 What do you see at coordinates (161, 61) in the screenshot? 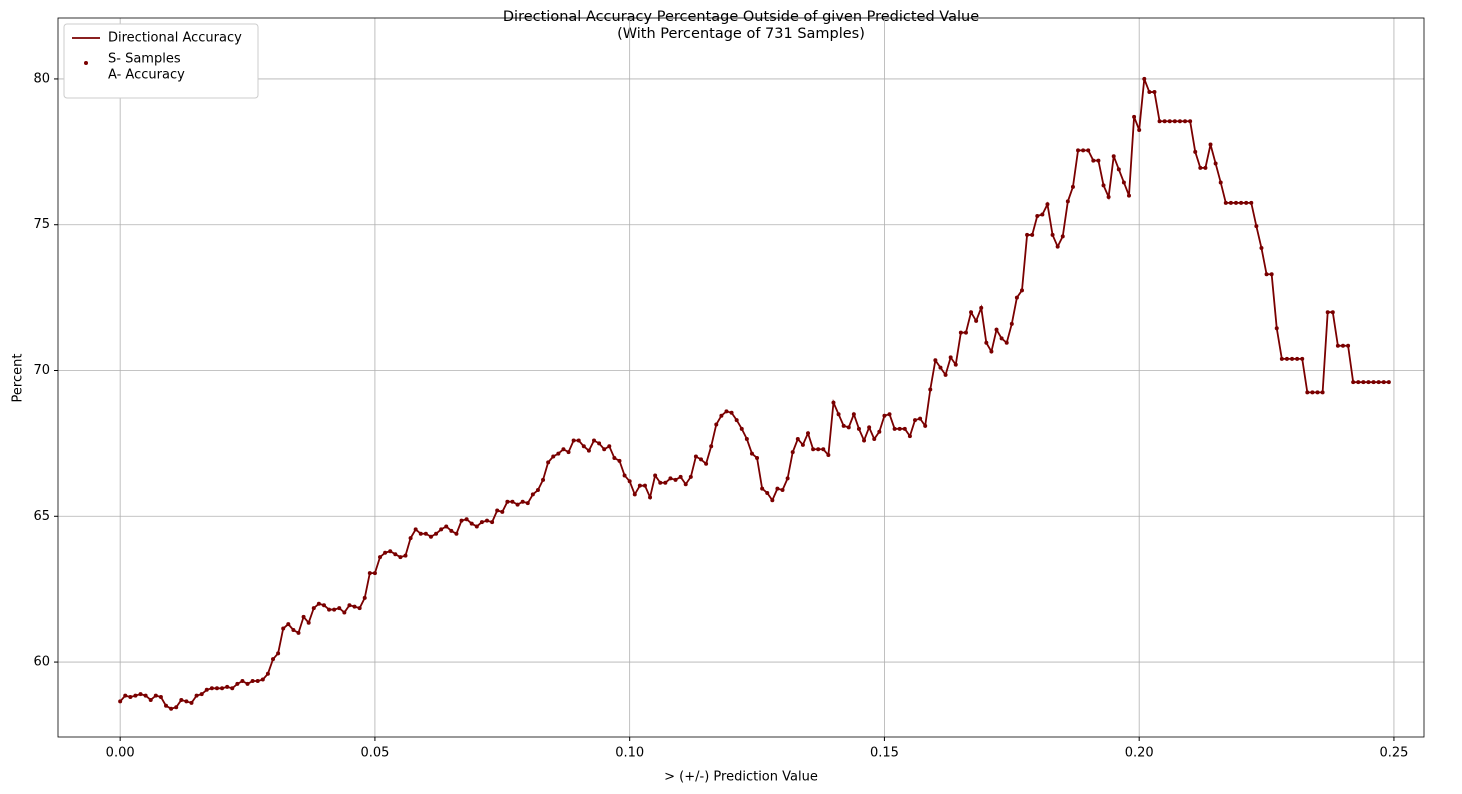
I see `legend-box` at bounding box center [161, 61].